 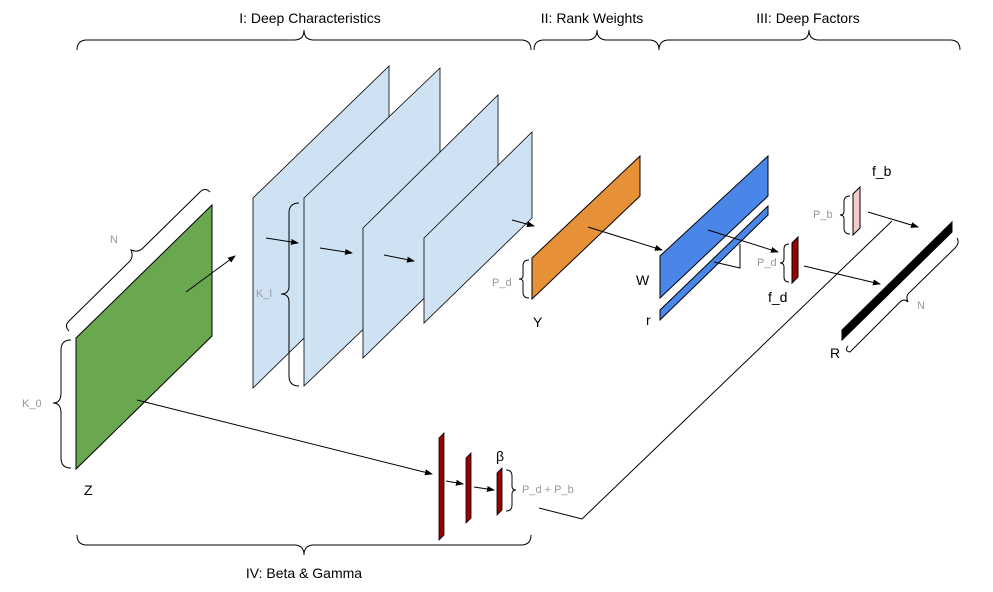 What do you see at coordinates (284, 437) in the screenshot?
I see `arrow-z-to-beta` at bounding box center [284, 437].